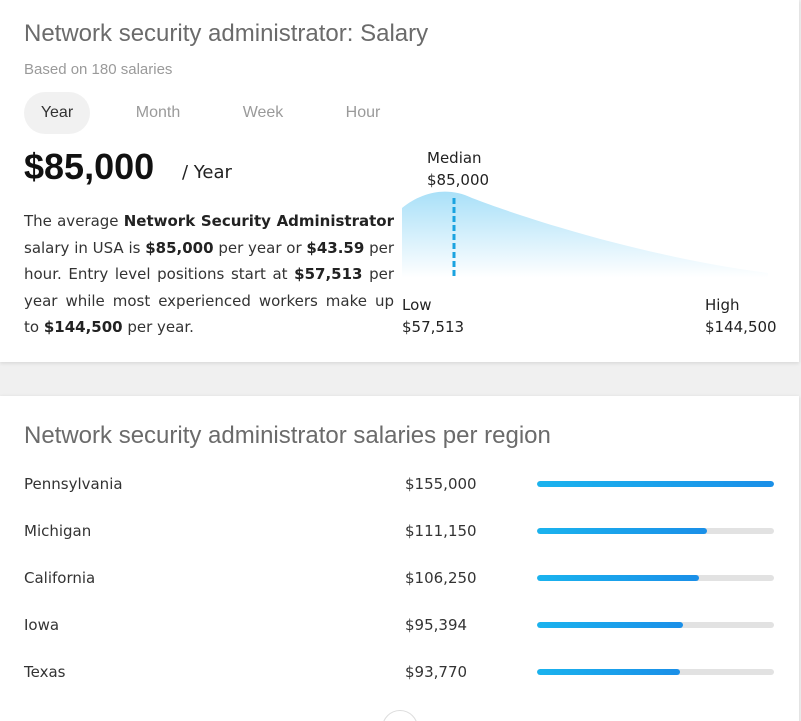 Image resolution: width=801 pixels, height=721 pixels. What do you see at coordinates (263, 112) in the screenshot?
I see `tab-week: Week` at bounding box center [263, 112].